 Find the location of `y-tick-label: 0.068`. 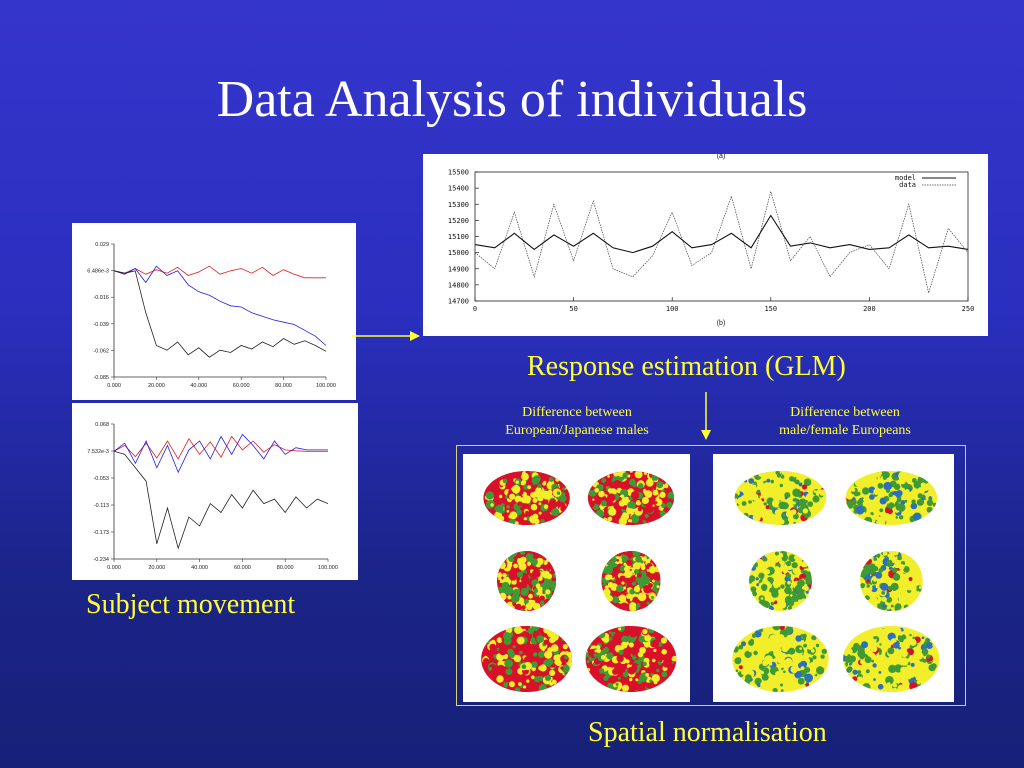

y-tick-label: 0.068 is located at coordinates (102, 425).